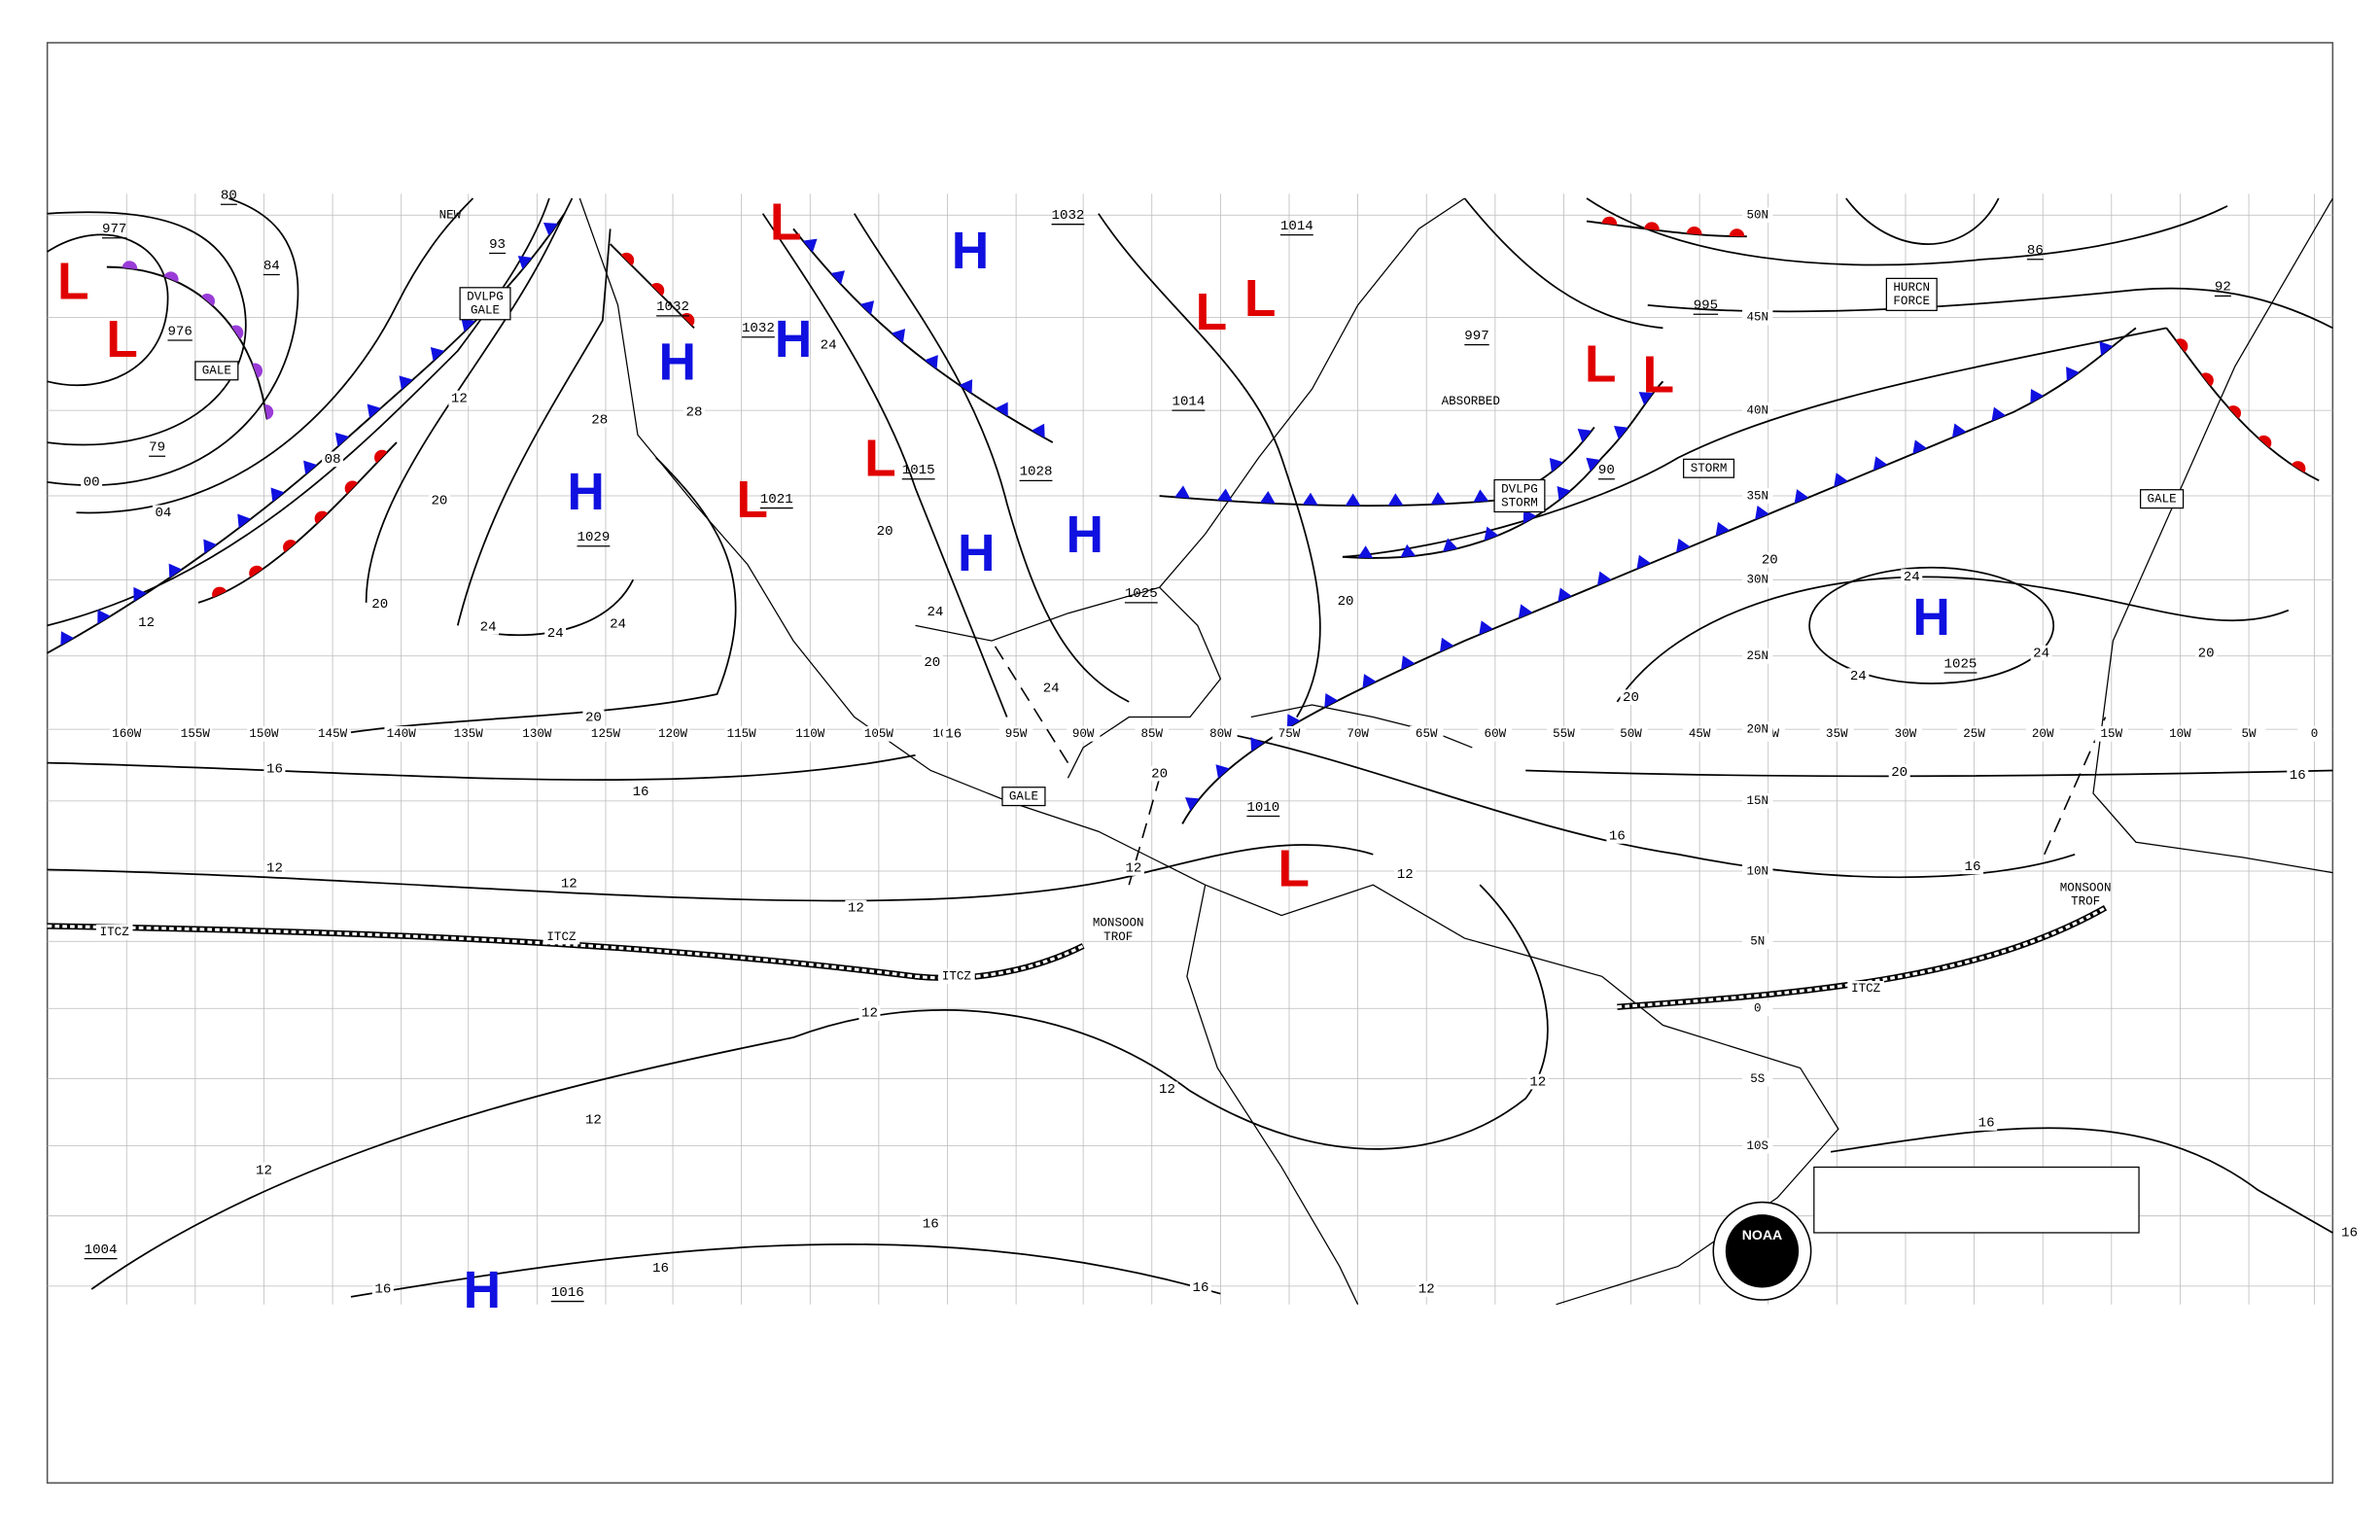 This screenshot has height=1540, width=2380. Describe the element at coordinates (2035, 251) in the screenshot. I see `pressure-value: 86` at that location.